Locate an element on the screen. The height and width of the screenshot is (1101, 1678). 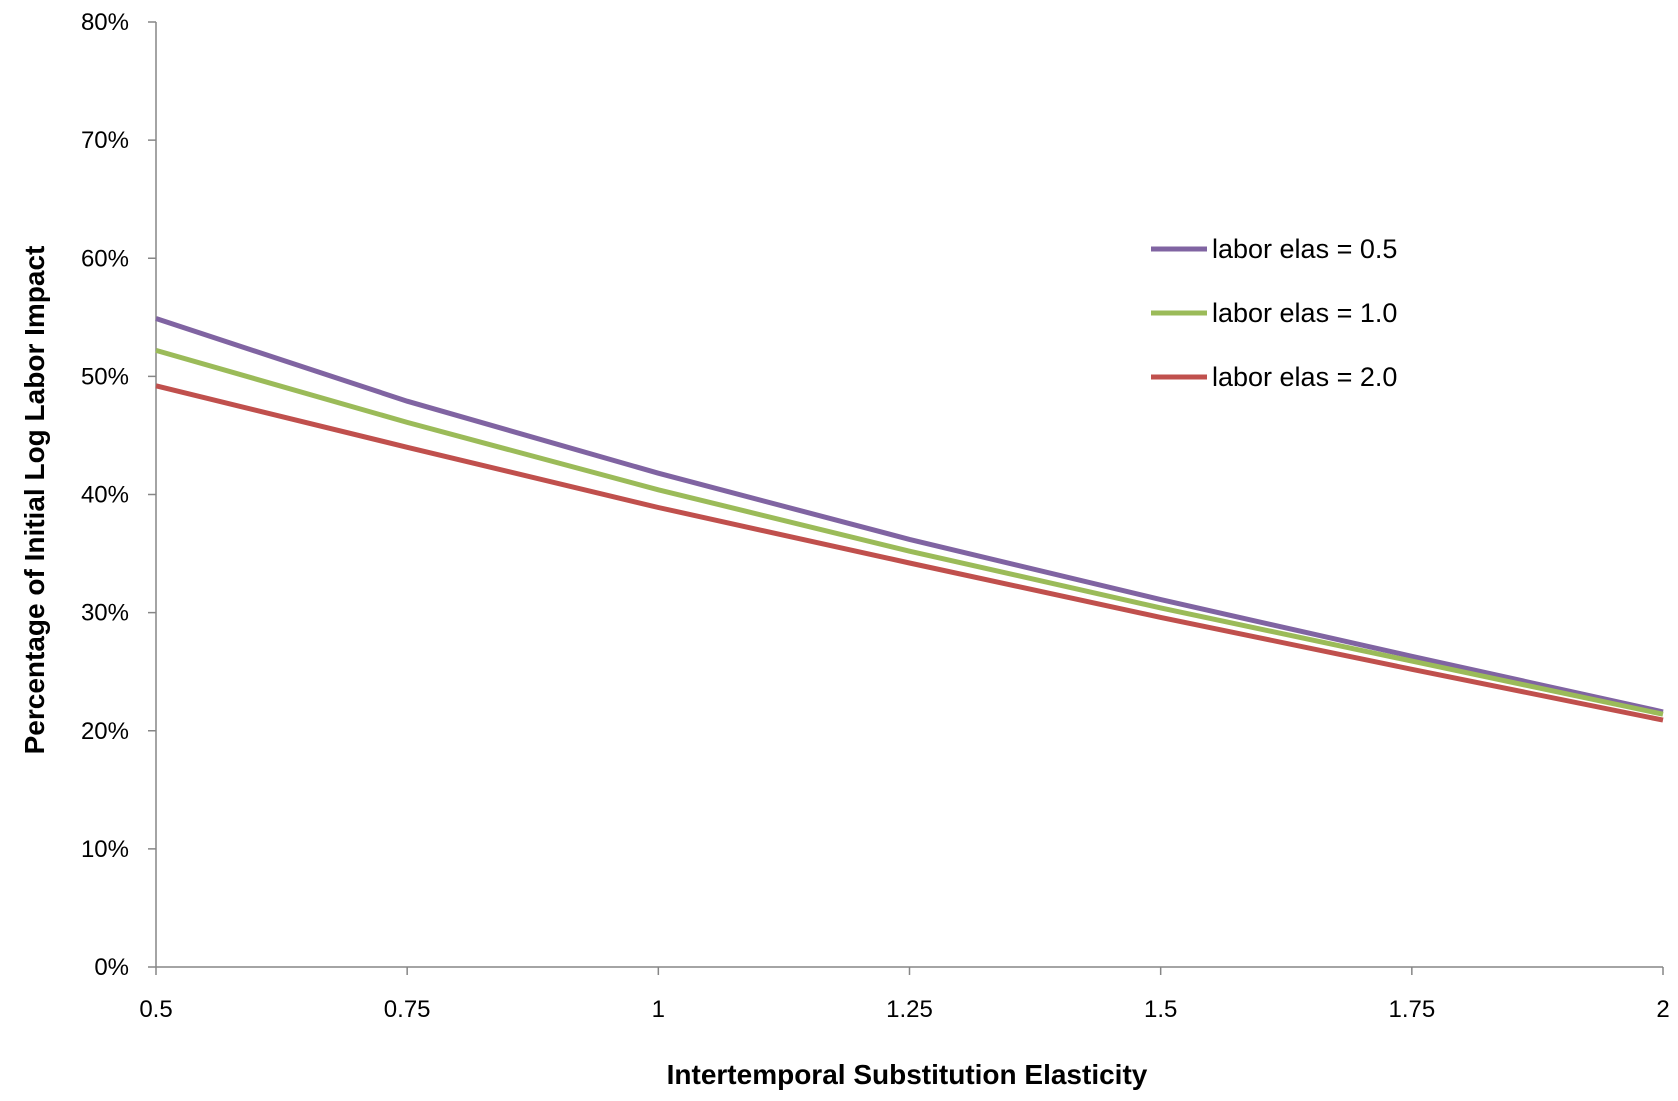
legend-label: labor elas = 0.5 is located at coordinates (1304, 249).